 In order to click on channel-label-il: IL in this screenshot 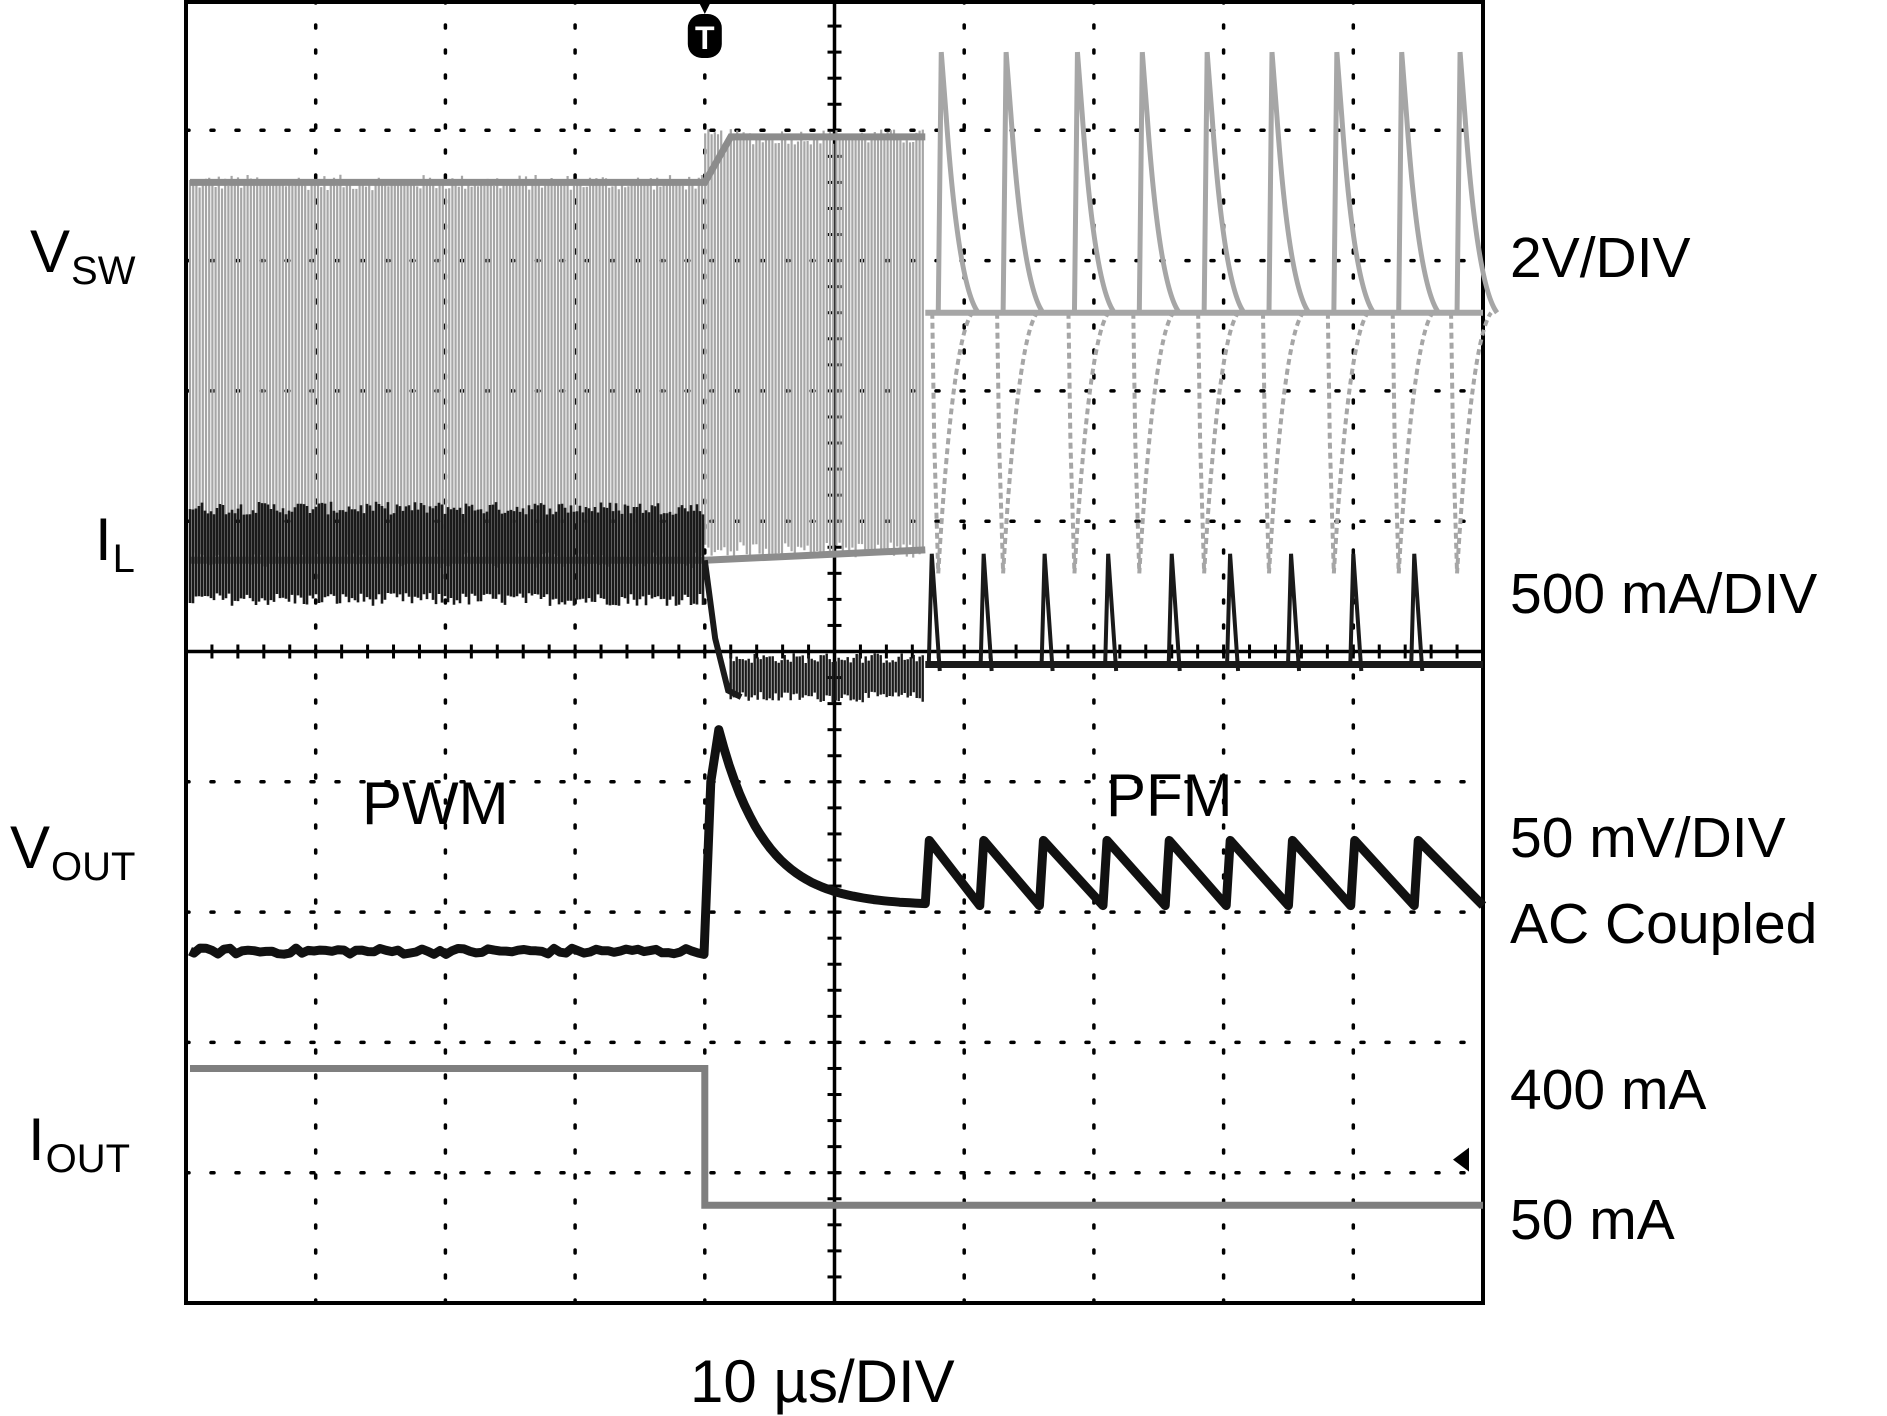, I will do `click(115, 543)`.